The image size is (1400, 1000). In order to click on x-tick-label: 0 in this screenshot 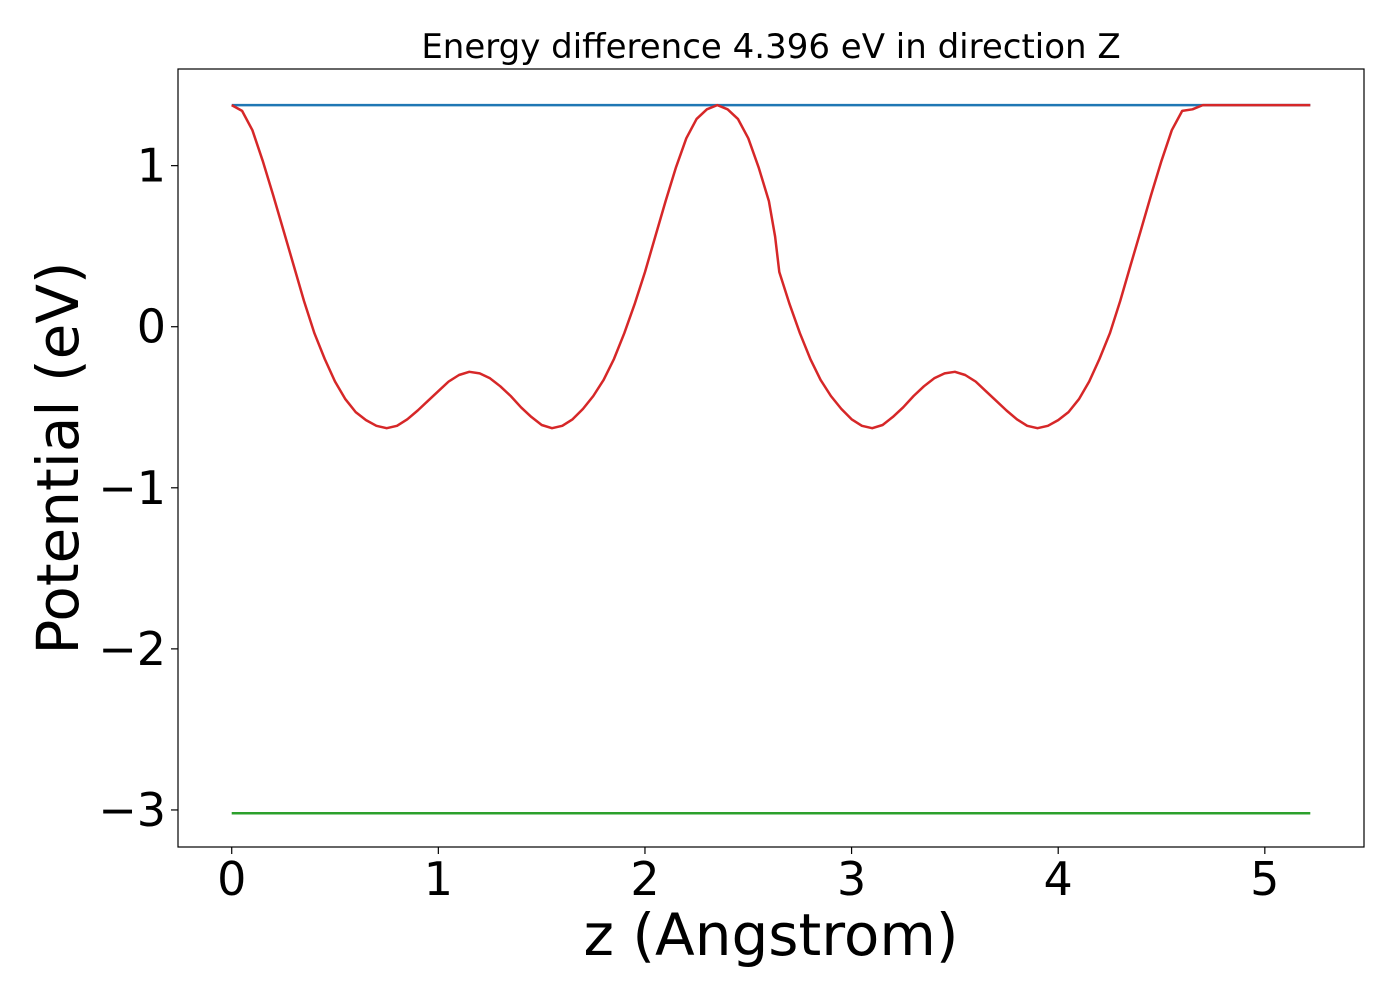, I will do `click(231, 879)`.